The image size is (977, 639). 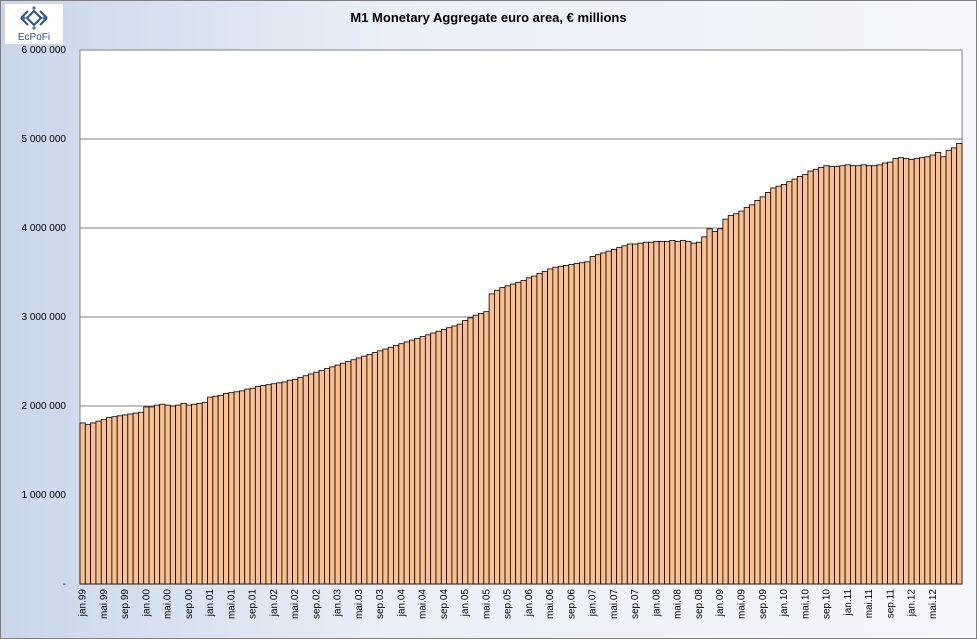 What do you see at coordinates (295, 604) in the screenshot?
I see `x-tick-label: mai.02` at bounding box center [295, 604].